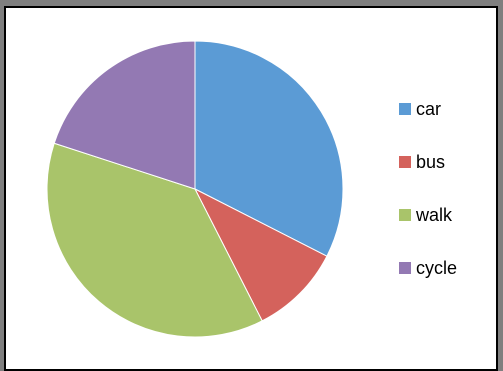 Image resolution: width=503 pixels, height=371 pixels. What do you see at coordinates (430, 162) in the screenshot?
I see `legend-label-bus: bus` at bounding box center [430, 162].